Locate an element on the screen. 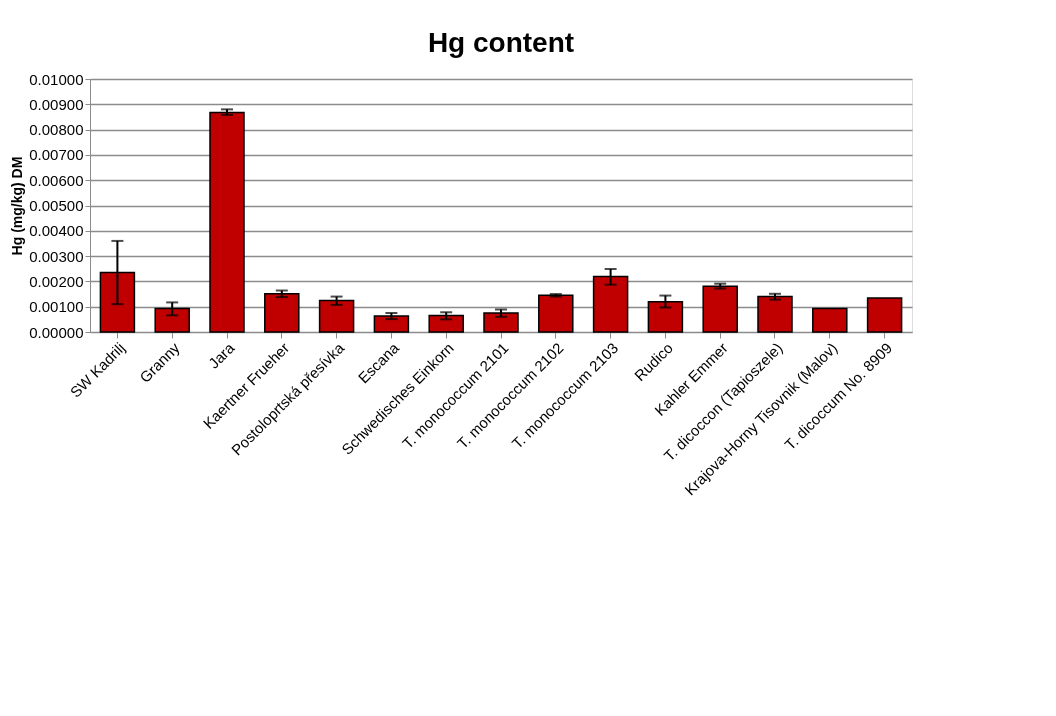  x-tick-label: Jara is located at coordinates (221, 355).